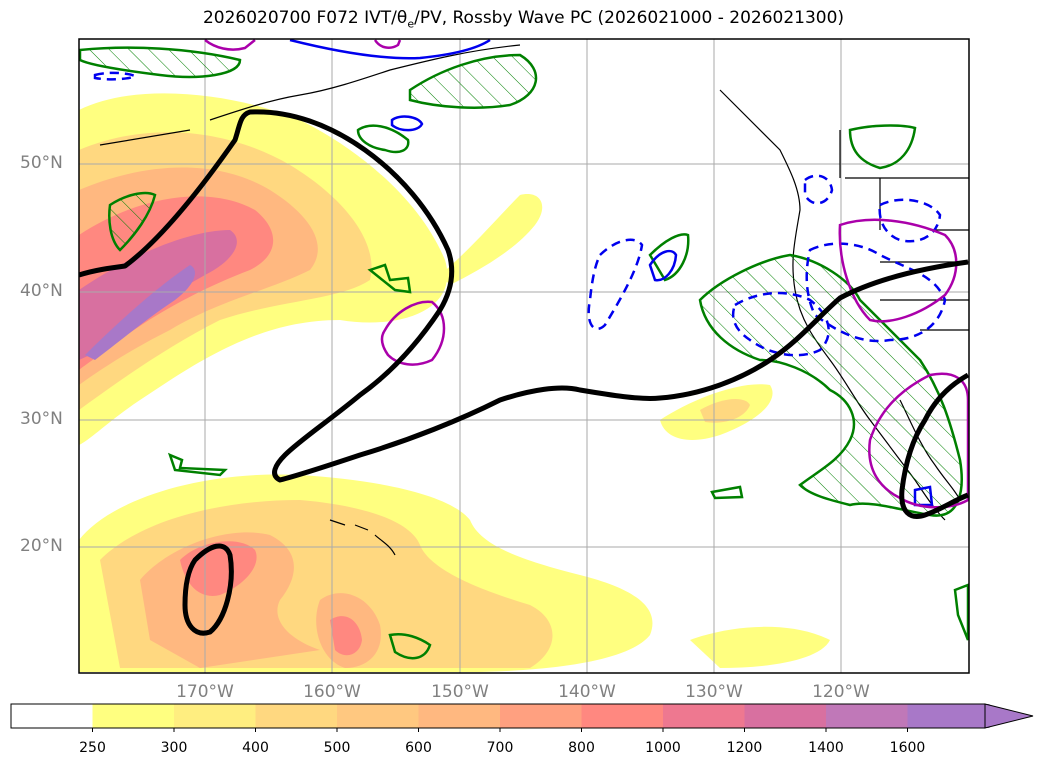  Describe the element at coordinates (413, 333) in the screenshot. I see `theta-ring-center` at that location.